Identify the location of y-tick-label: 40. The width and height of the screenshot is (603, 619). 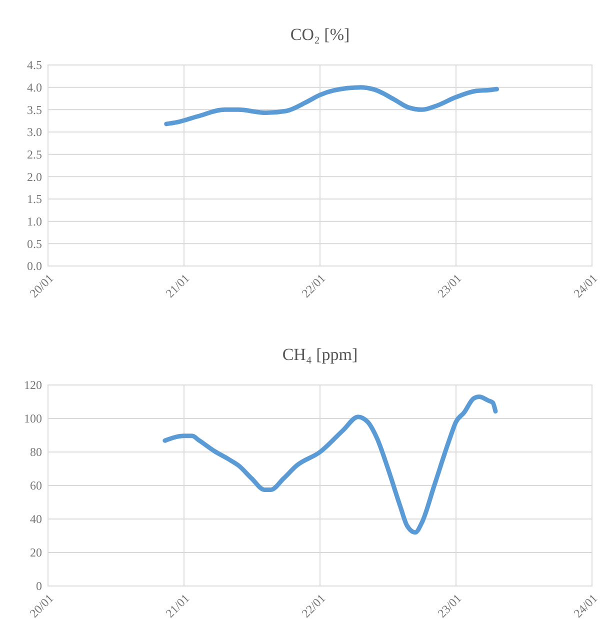
(36, 519).